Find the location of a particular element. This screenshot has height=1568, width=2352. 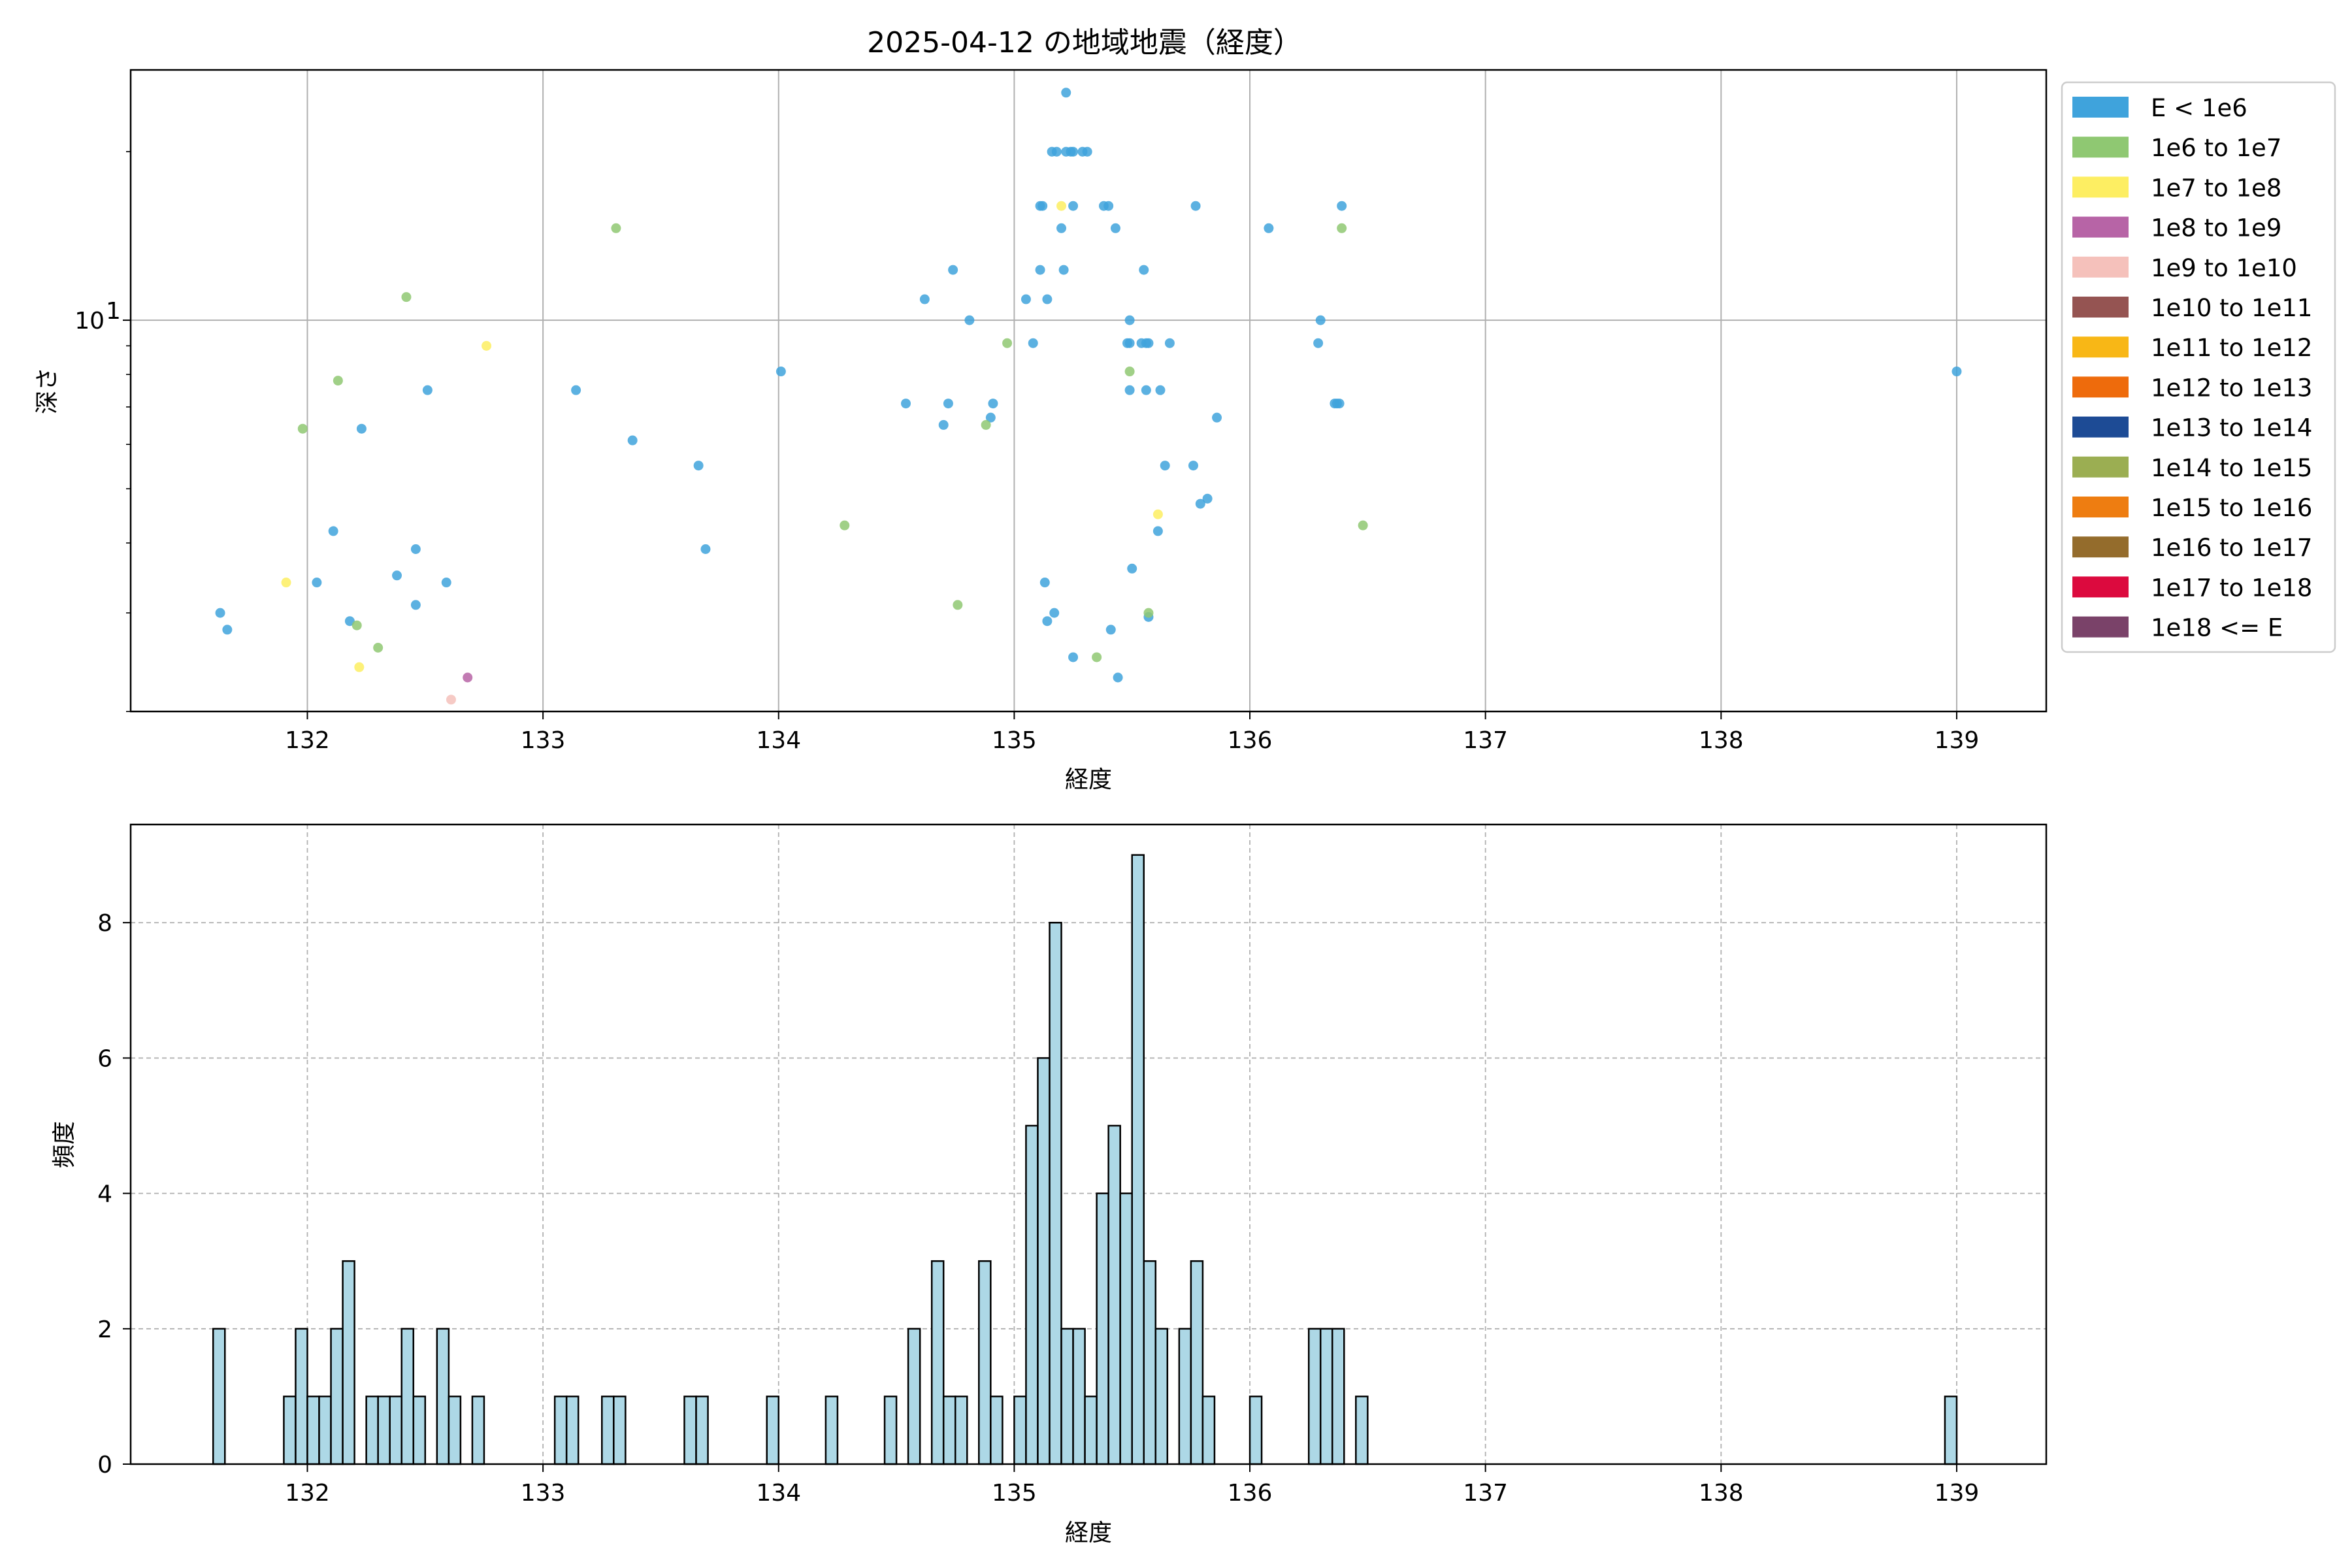

histogram-y-ticks: 0 2 4 6 8 is located at coordinates (114, 1194).